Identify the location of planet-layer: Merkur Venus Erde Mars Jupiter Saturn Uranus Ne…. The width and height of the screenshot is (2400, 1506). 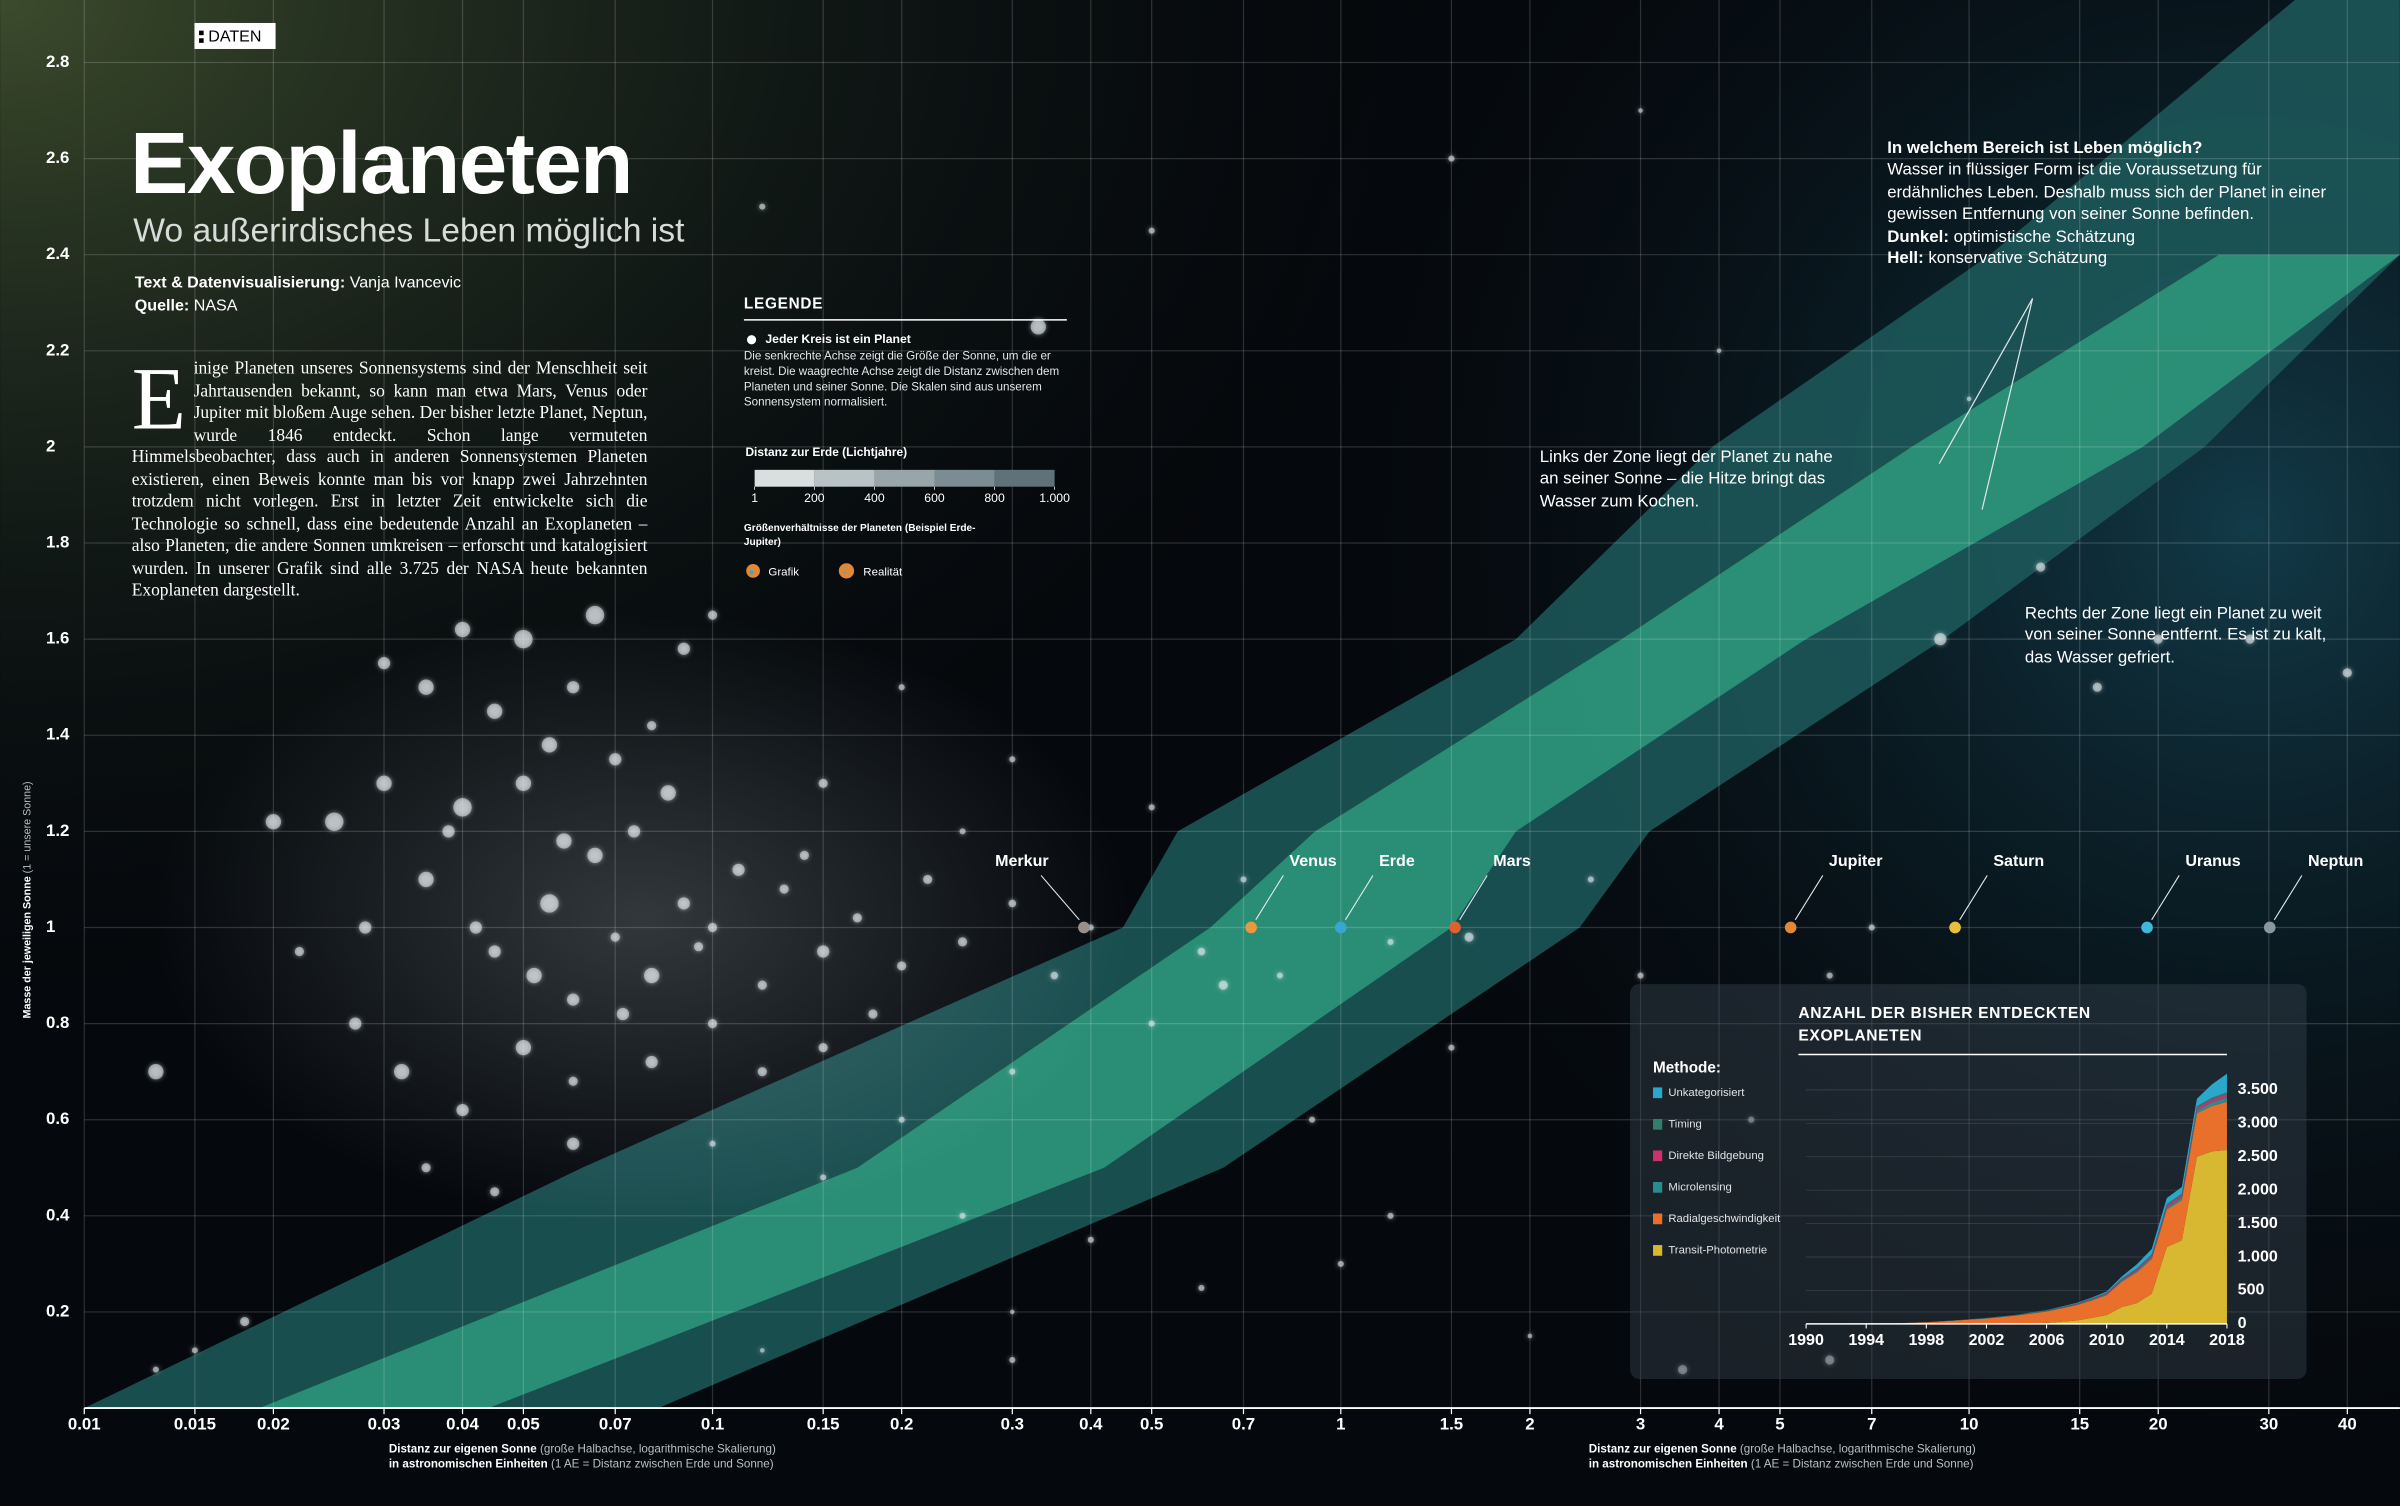
(1679, 893).